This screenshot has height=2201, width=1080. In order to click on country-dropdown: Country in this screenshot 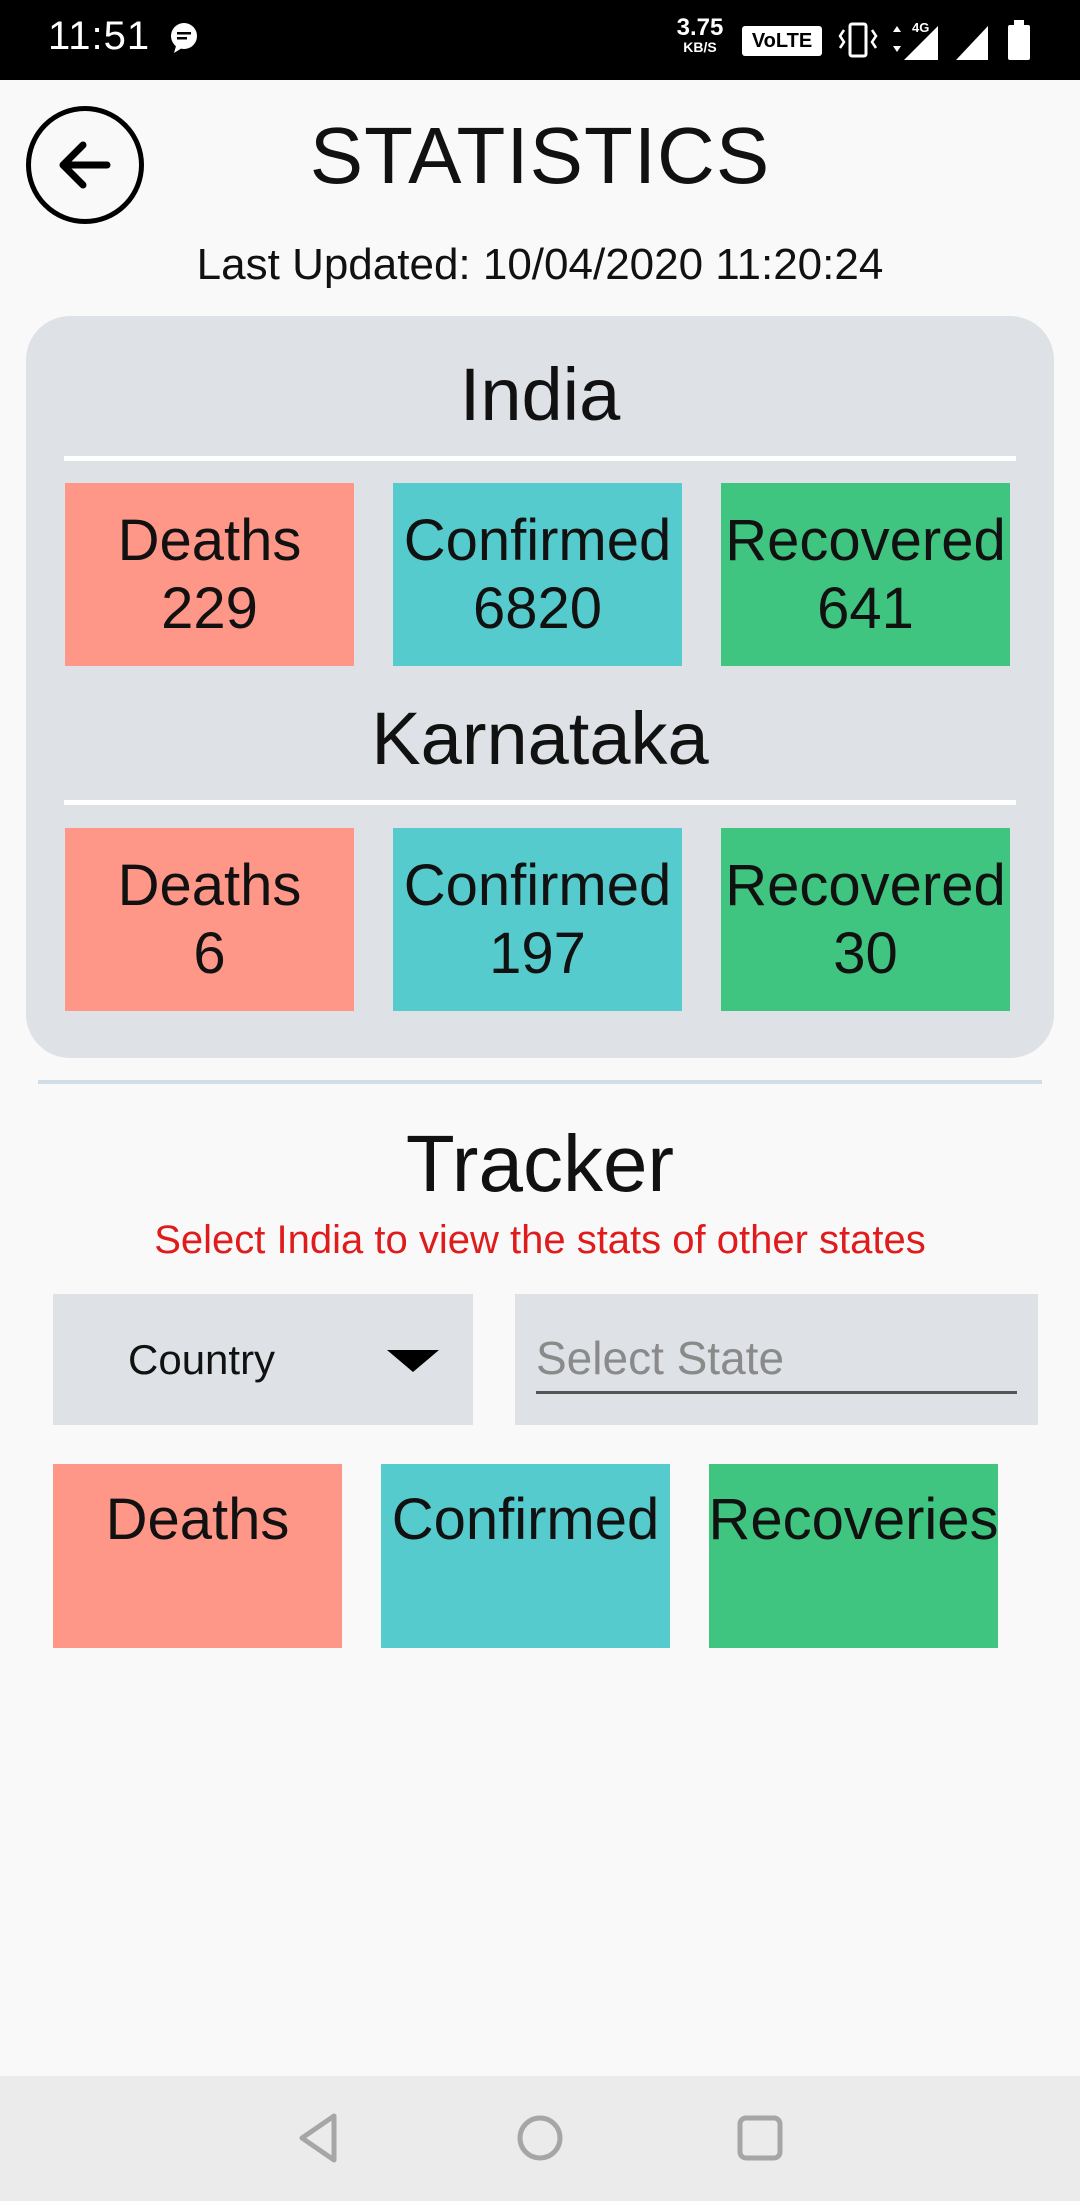, I will do `click(263, 1359)`.